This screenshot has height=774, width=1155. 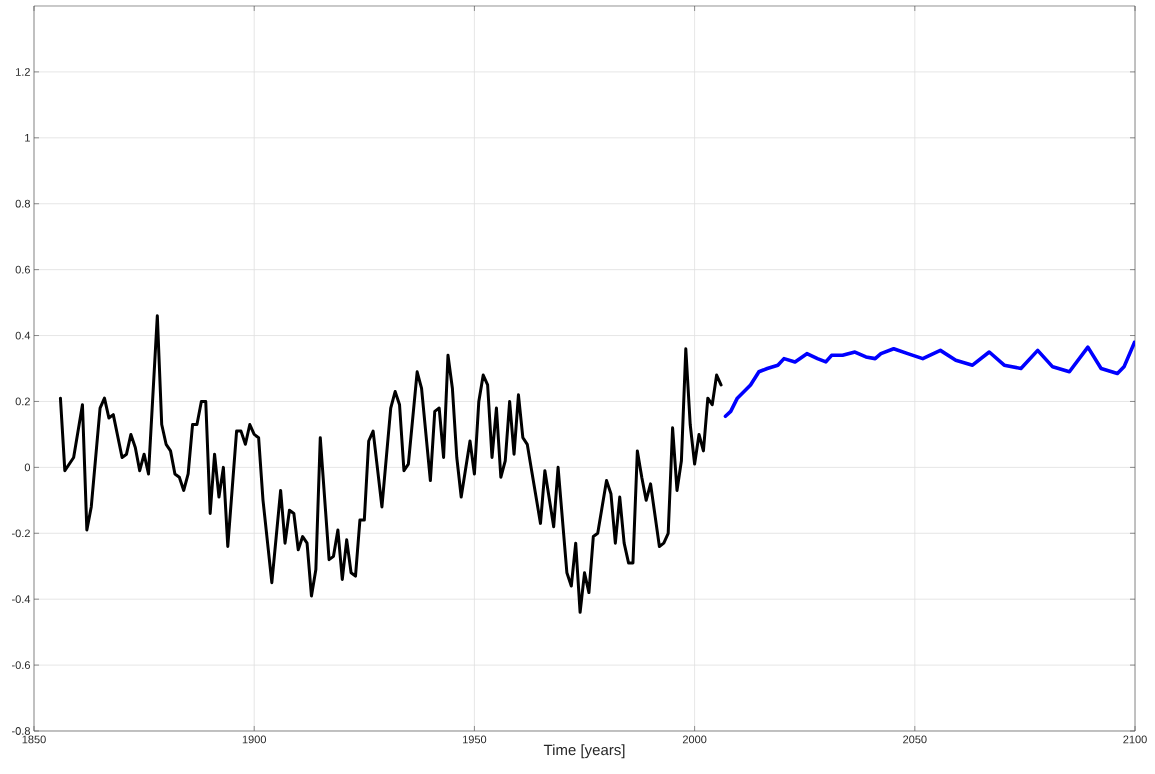 What do you see at coordinates (21, 665) in the screenshot?
I see `y-tick-label: -0.6` at bounding box center [21, 665].